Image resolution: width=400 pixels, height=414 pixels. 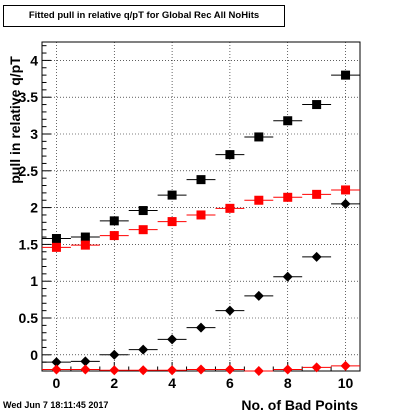 What do you see at coordinates (29, 244) in the screenshot?
I see `y-tick-label: 1.5` at bounding box center [29, 244].